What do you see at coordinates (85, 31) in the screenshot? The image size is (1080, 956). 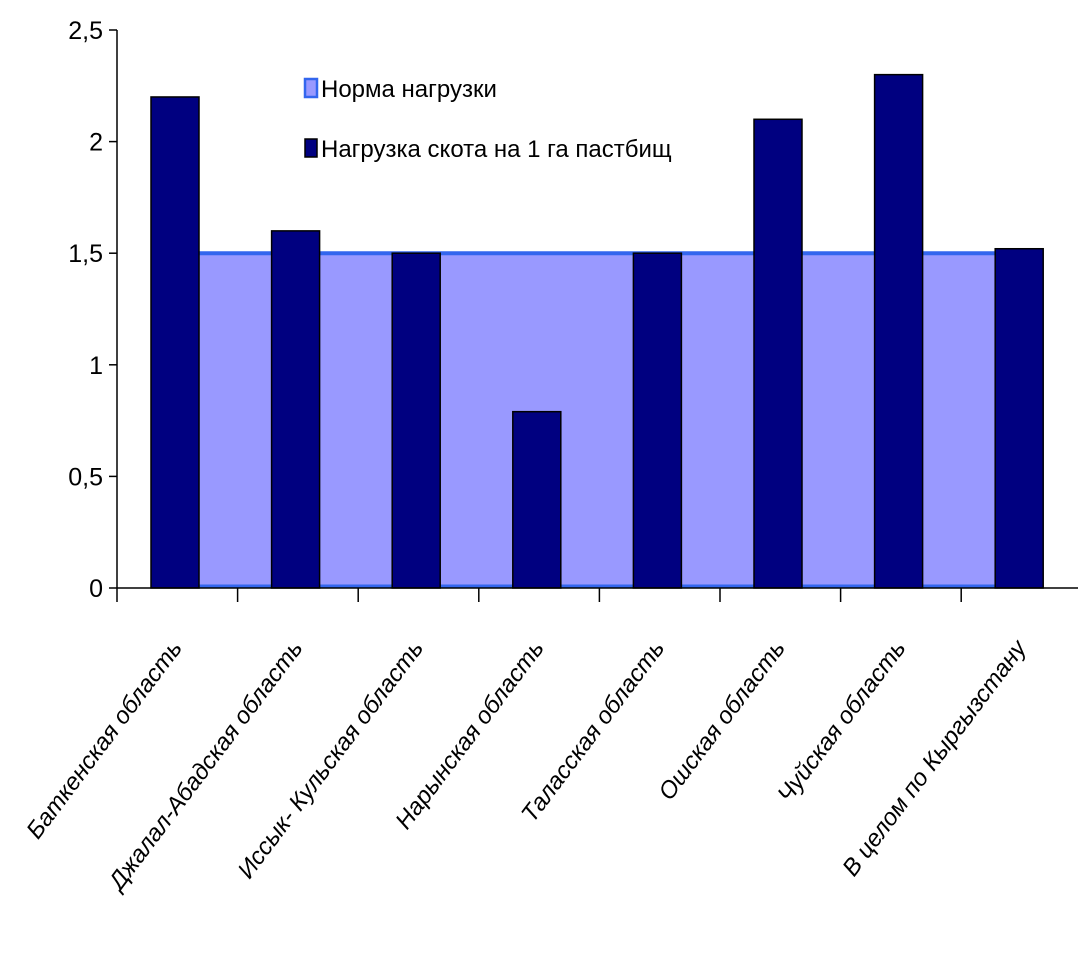 I see `y-tick-label: 2,5` at bounding box center [85, 31].